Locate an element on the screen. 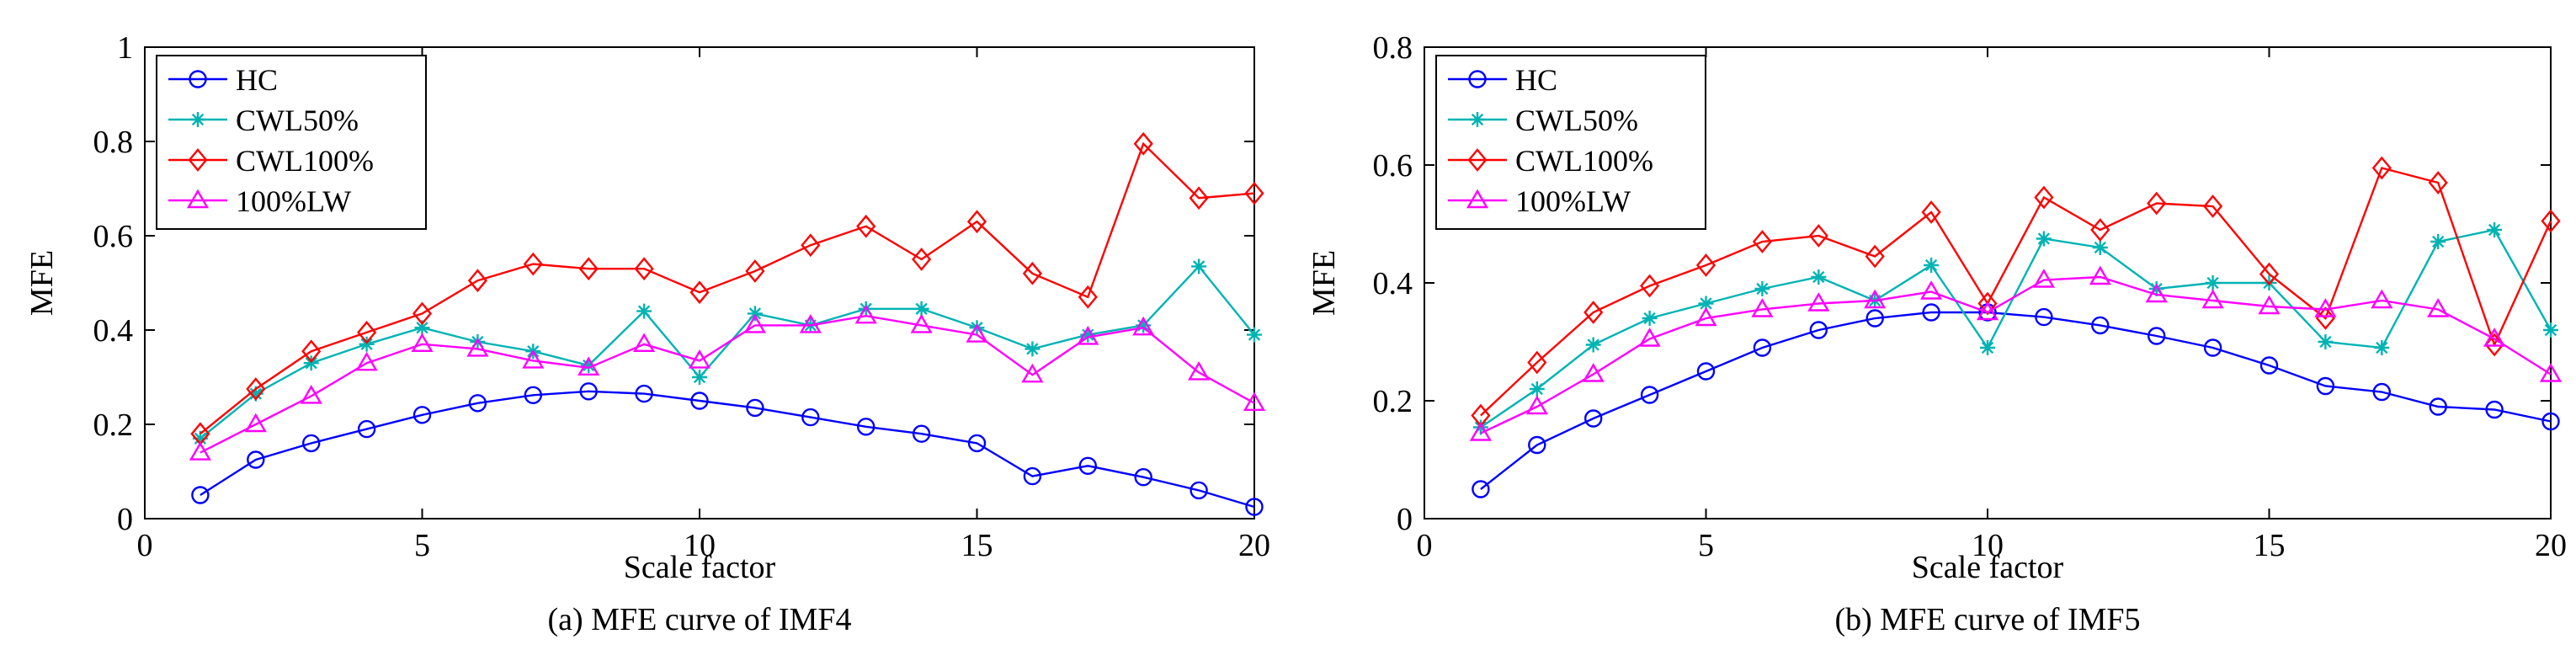 The image size is (2576, 666). legend-entry: CWL100% is located at coordinates (271, 161).